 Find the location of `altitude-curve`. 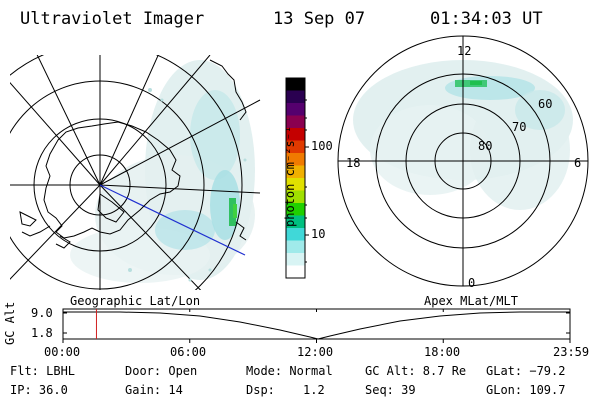

altitude-curve is located at coordinates (316, 325).